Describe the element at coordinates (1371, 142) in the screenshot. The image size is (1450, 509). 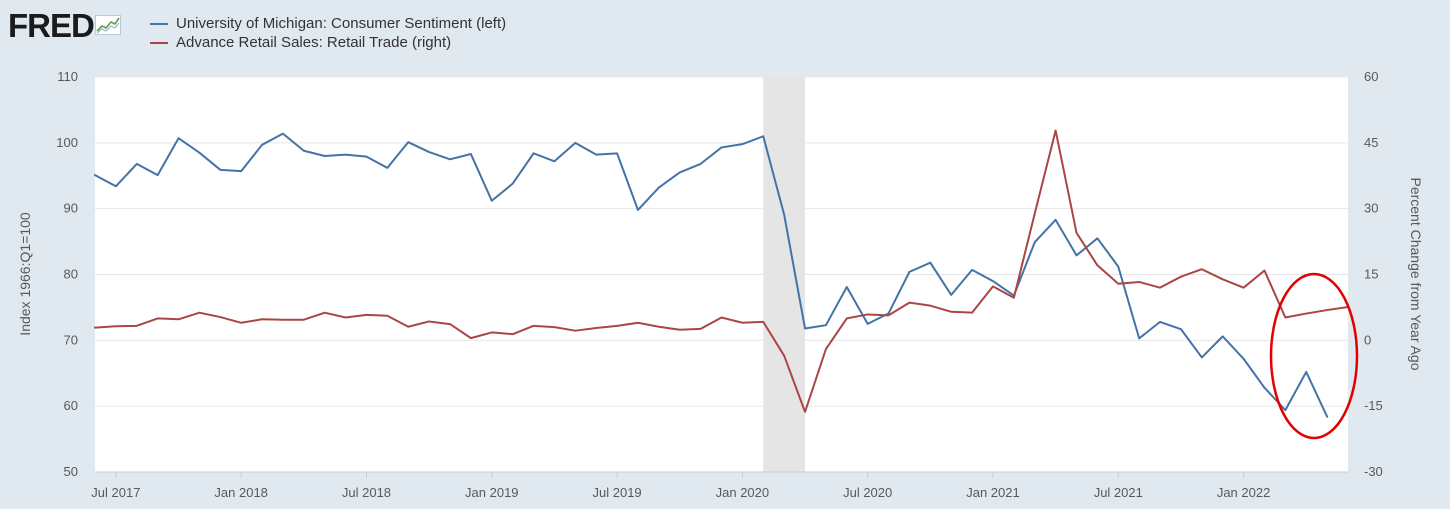
I see `right-tick-label: 45` at that location.